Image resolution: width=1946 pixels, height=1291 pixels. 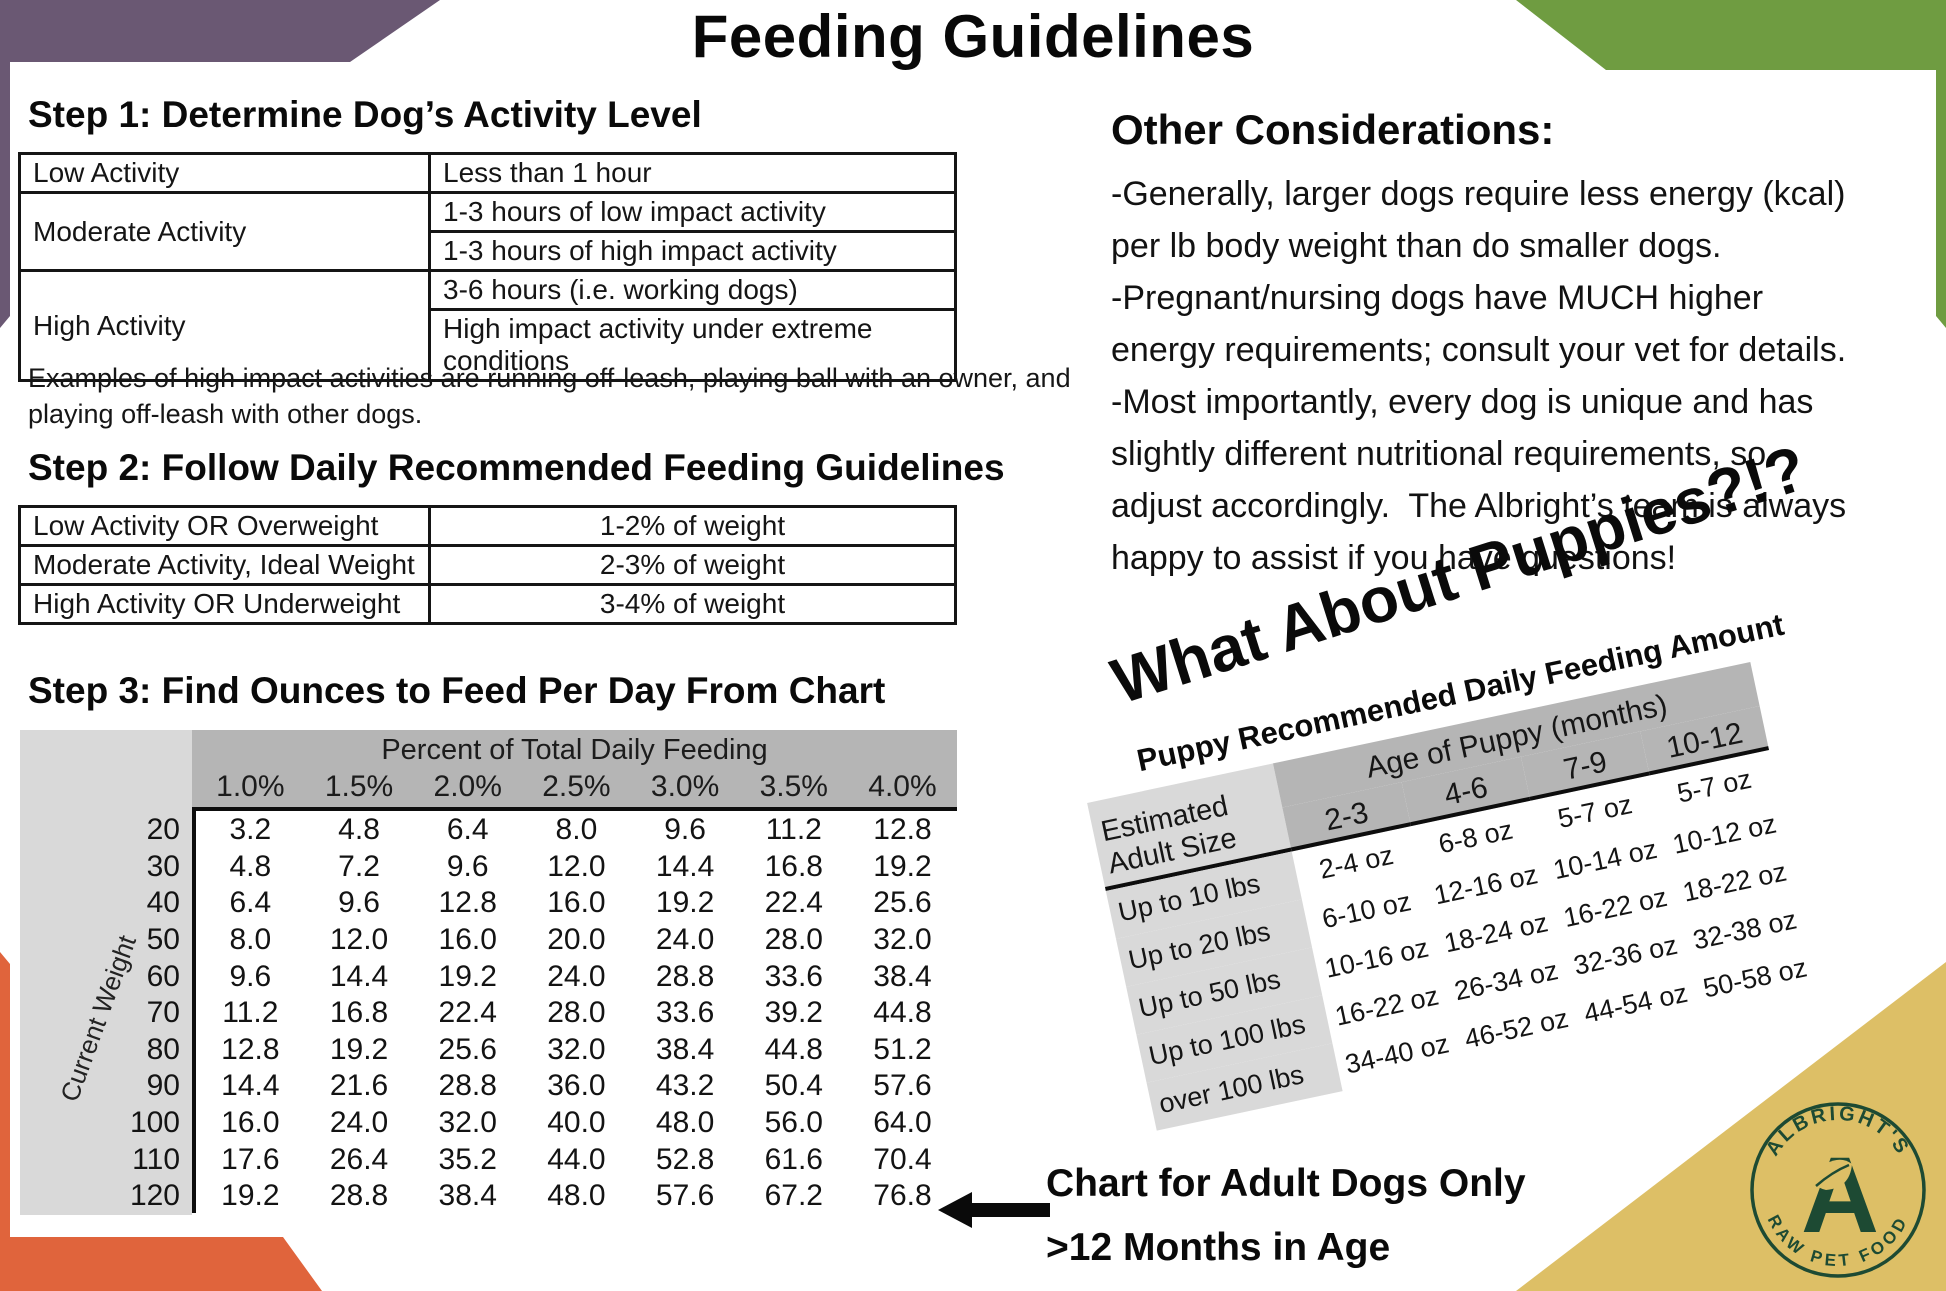 I want to click on step2-condition: Moderate Activity, Ideal Weight, so click(x=224, y=565).